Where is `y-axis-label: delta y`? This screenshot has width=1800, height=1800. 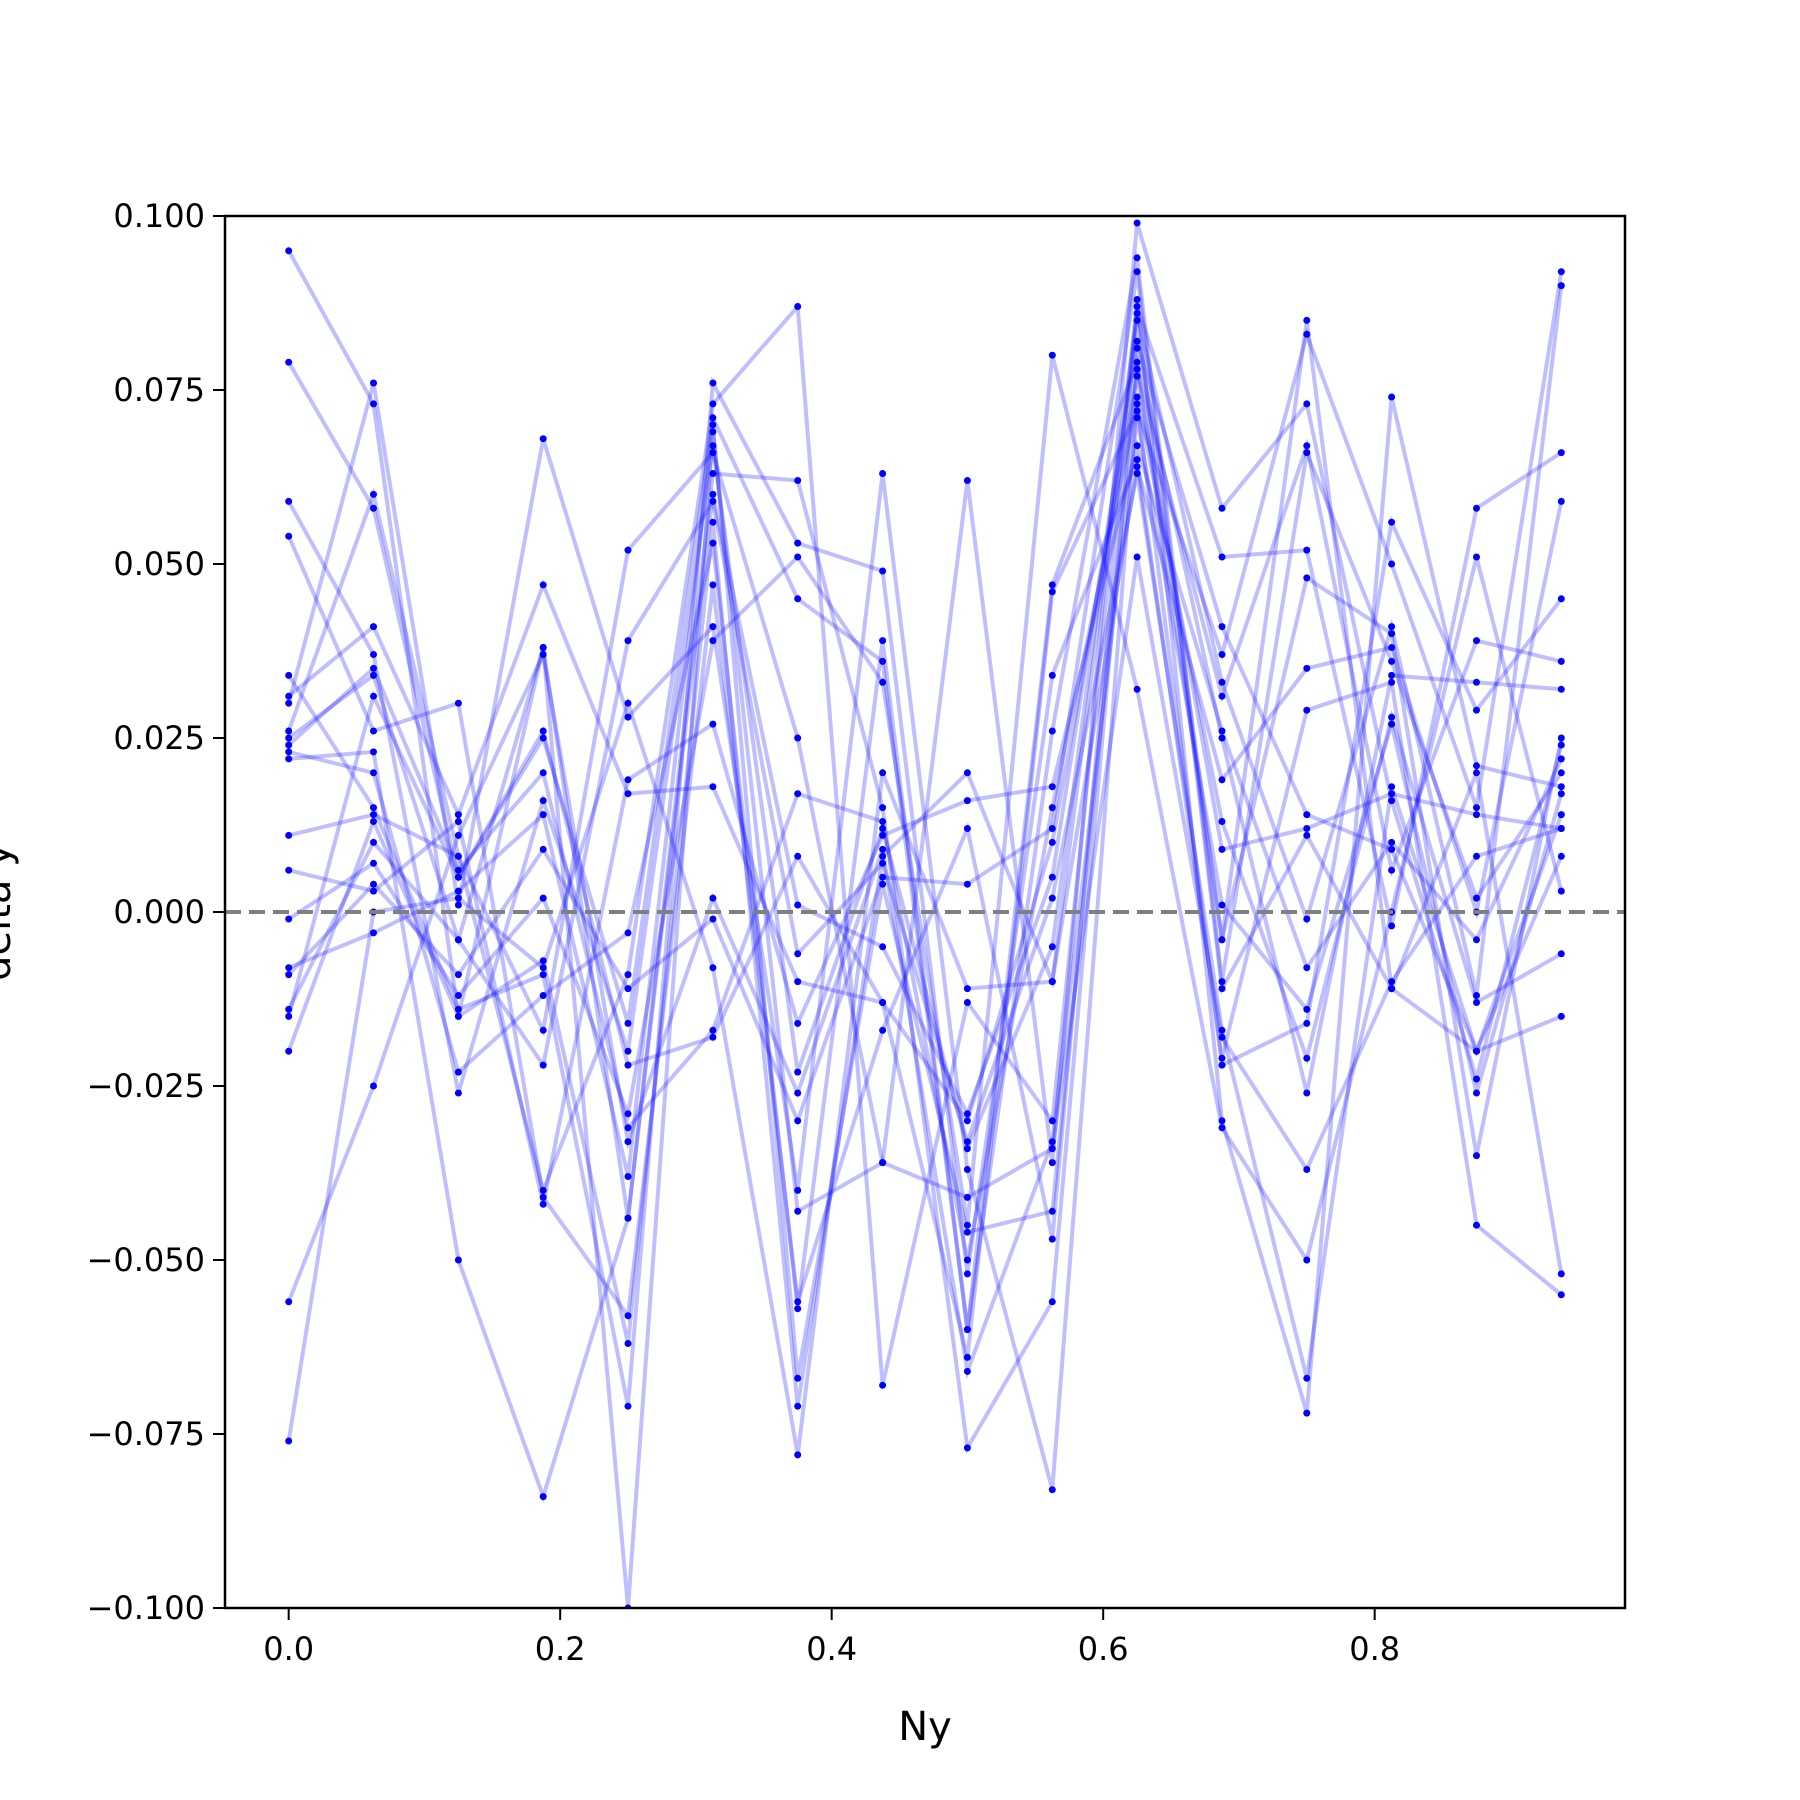
y-axis-label: delta y is located at coordinates (10, 912).